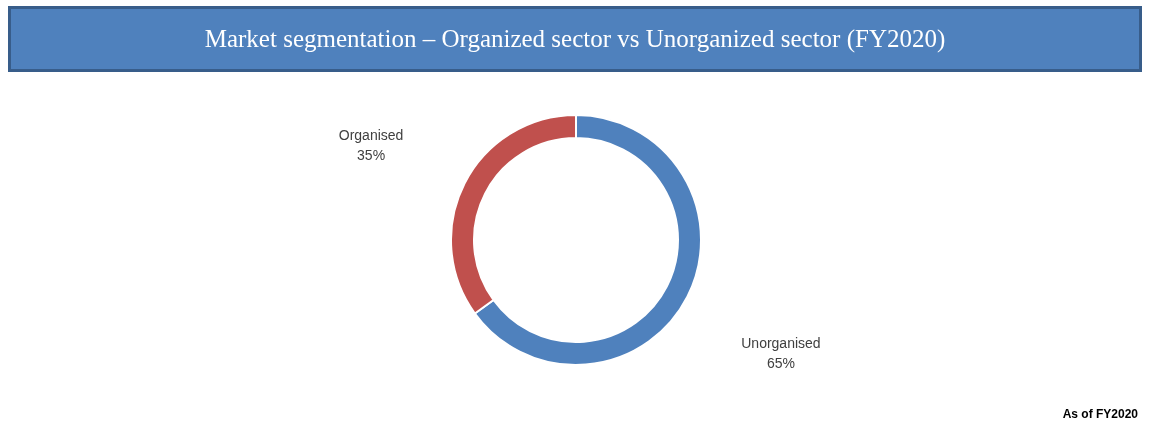 The image size is (1152, 427). Describe the element at coordinates (781, 343) in the screenshot. I see `slice-label: Unorganised` at that location.